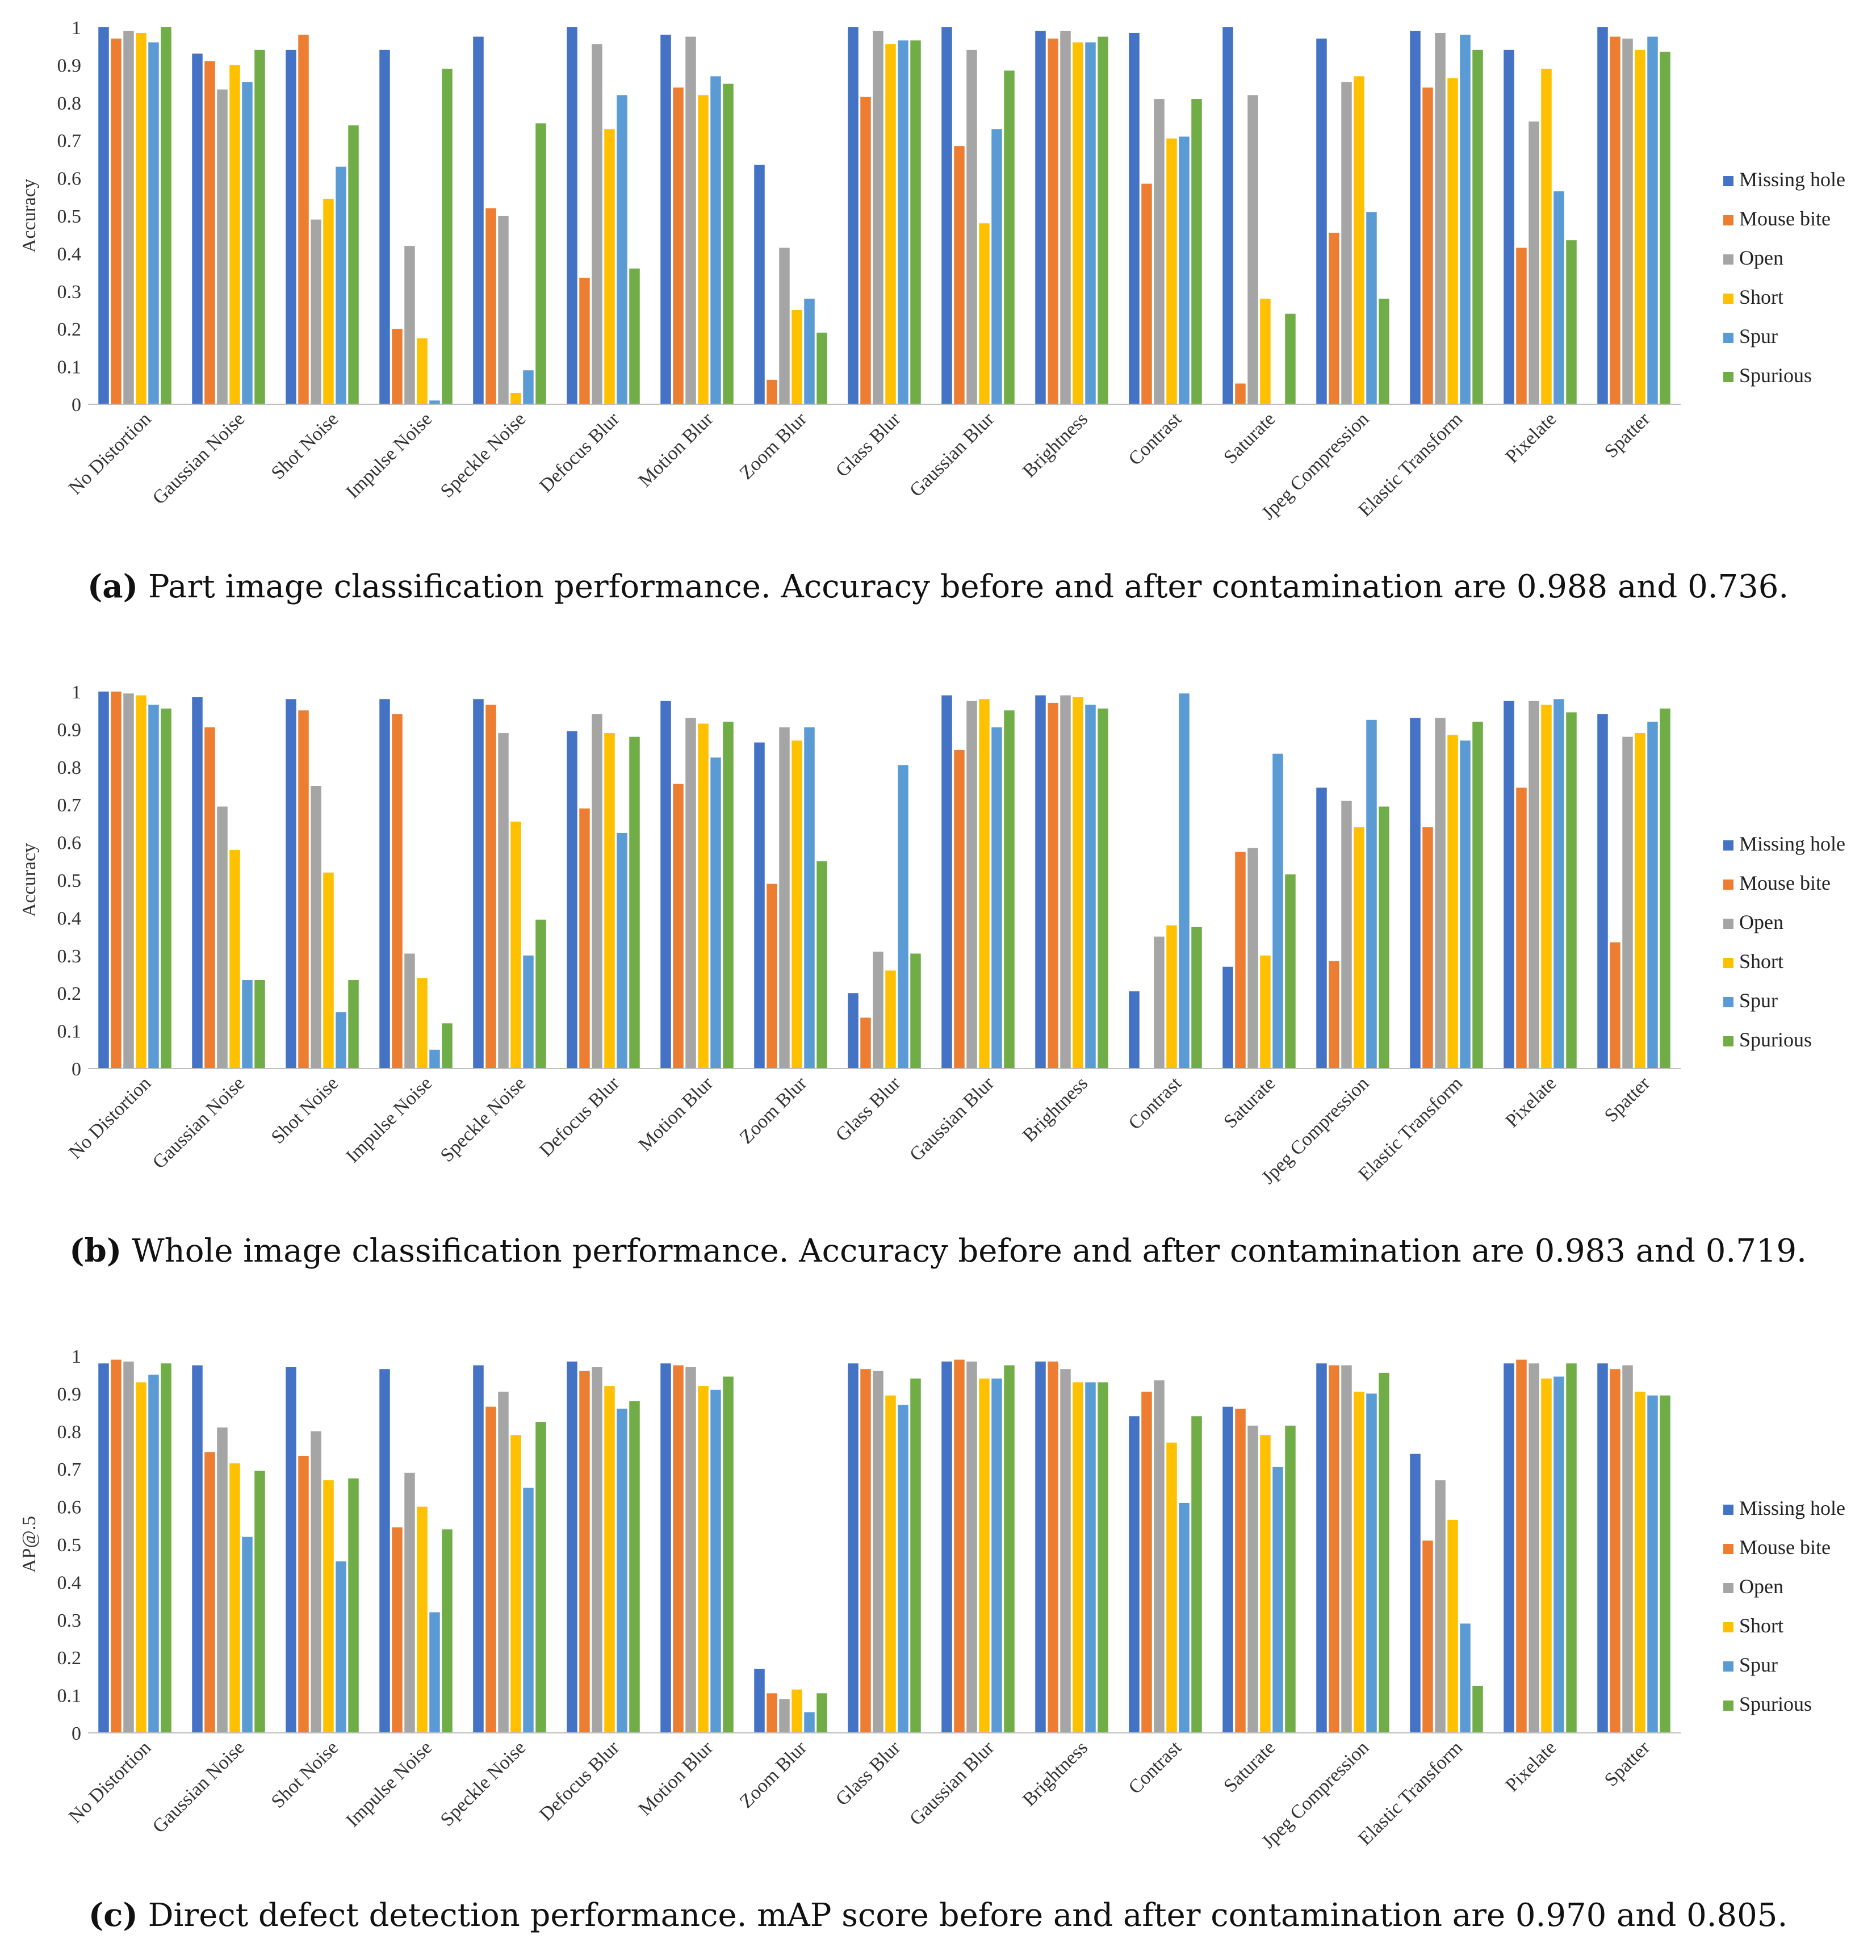  I want to click on x-tick-label-defocus-blur: Defocus Blur, so click(579, 1117).